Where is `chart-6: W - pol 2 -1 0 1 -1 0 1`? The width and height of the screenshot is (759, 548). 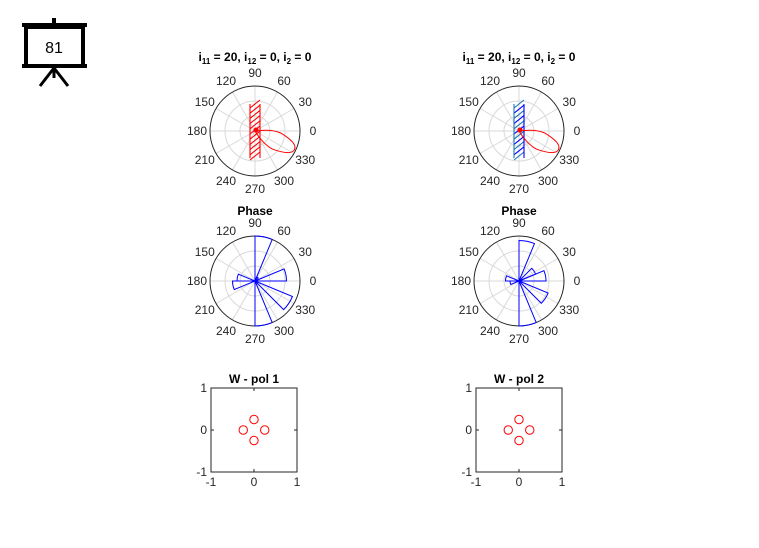 chart-6: W - pol 2 -1 0 1 -1 0 1 is located at coordinates (513, 430).